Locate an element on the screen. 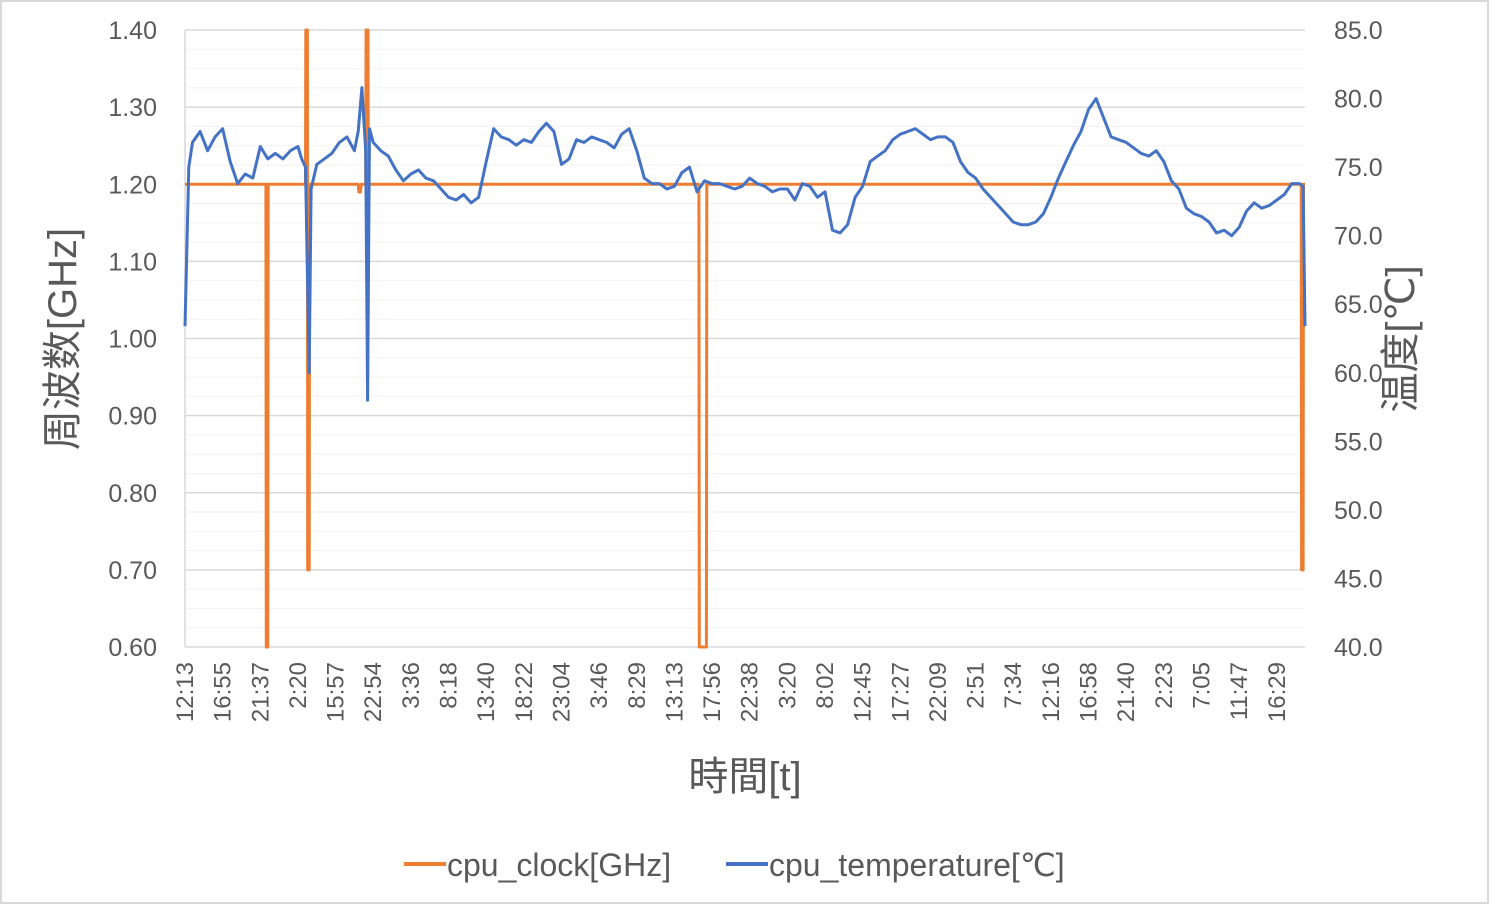 The image size is (1490, 911). y-left-tick-label: 0.90 is located at coordinates (132, 417).